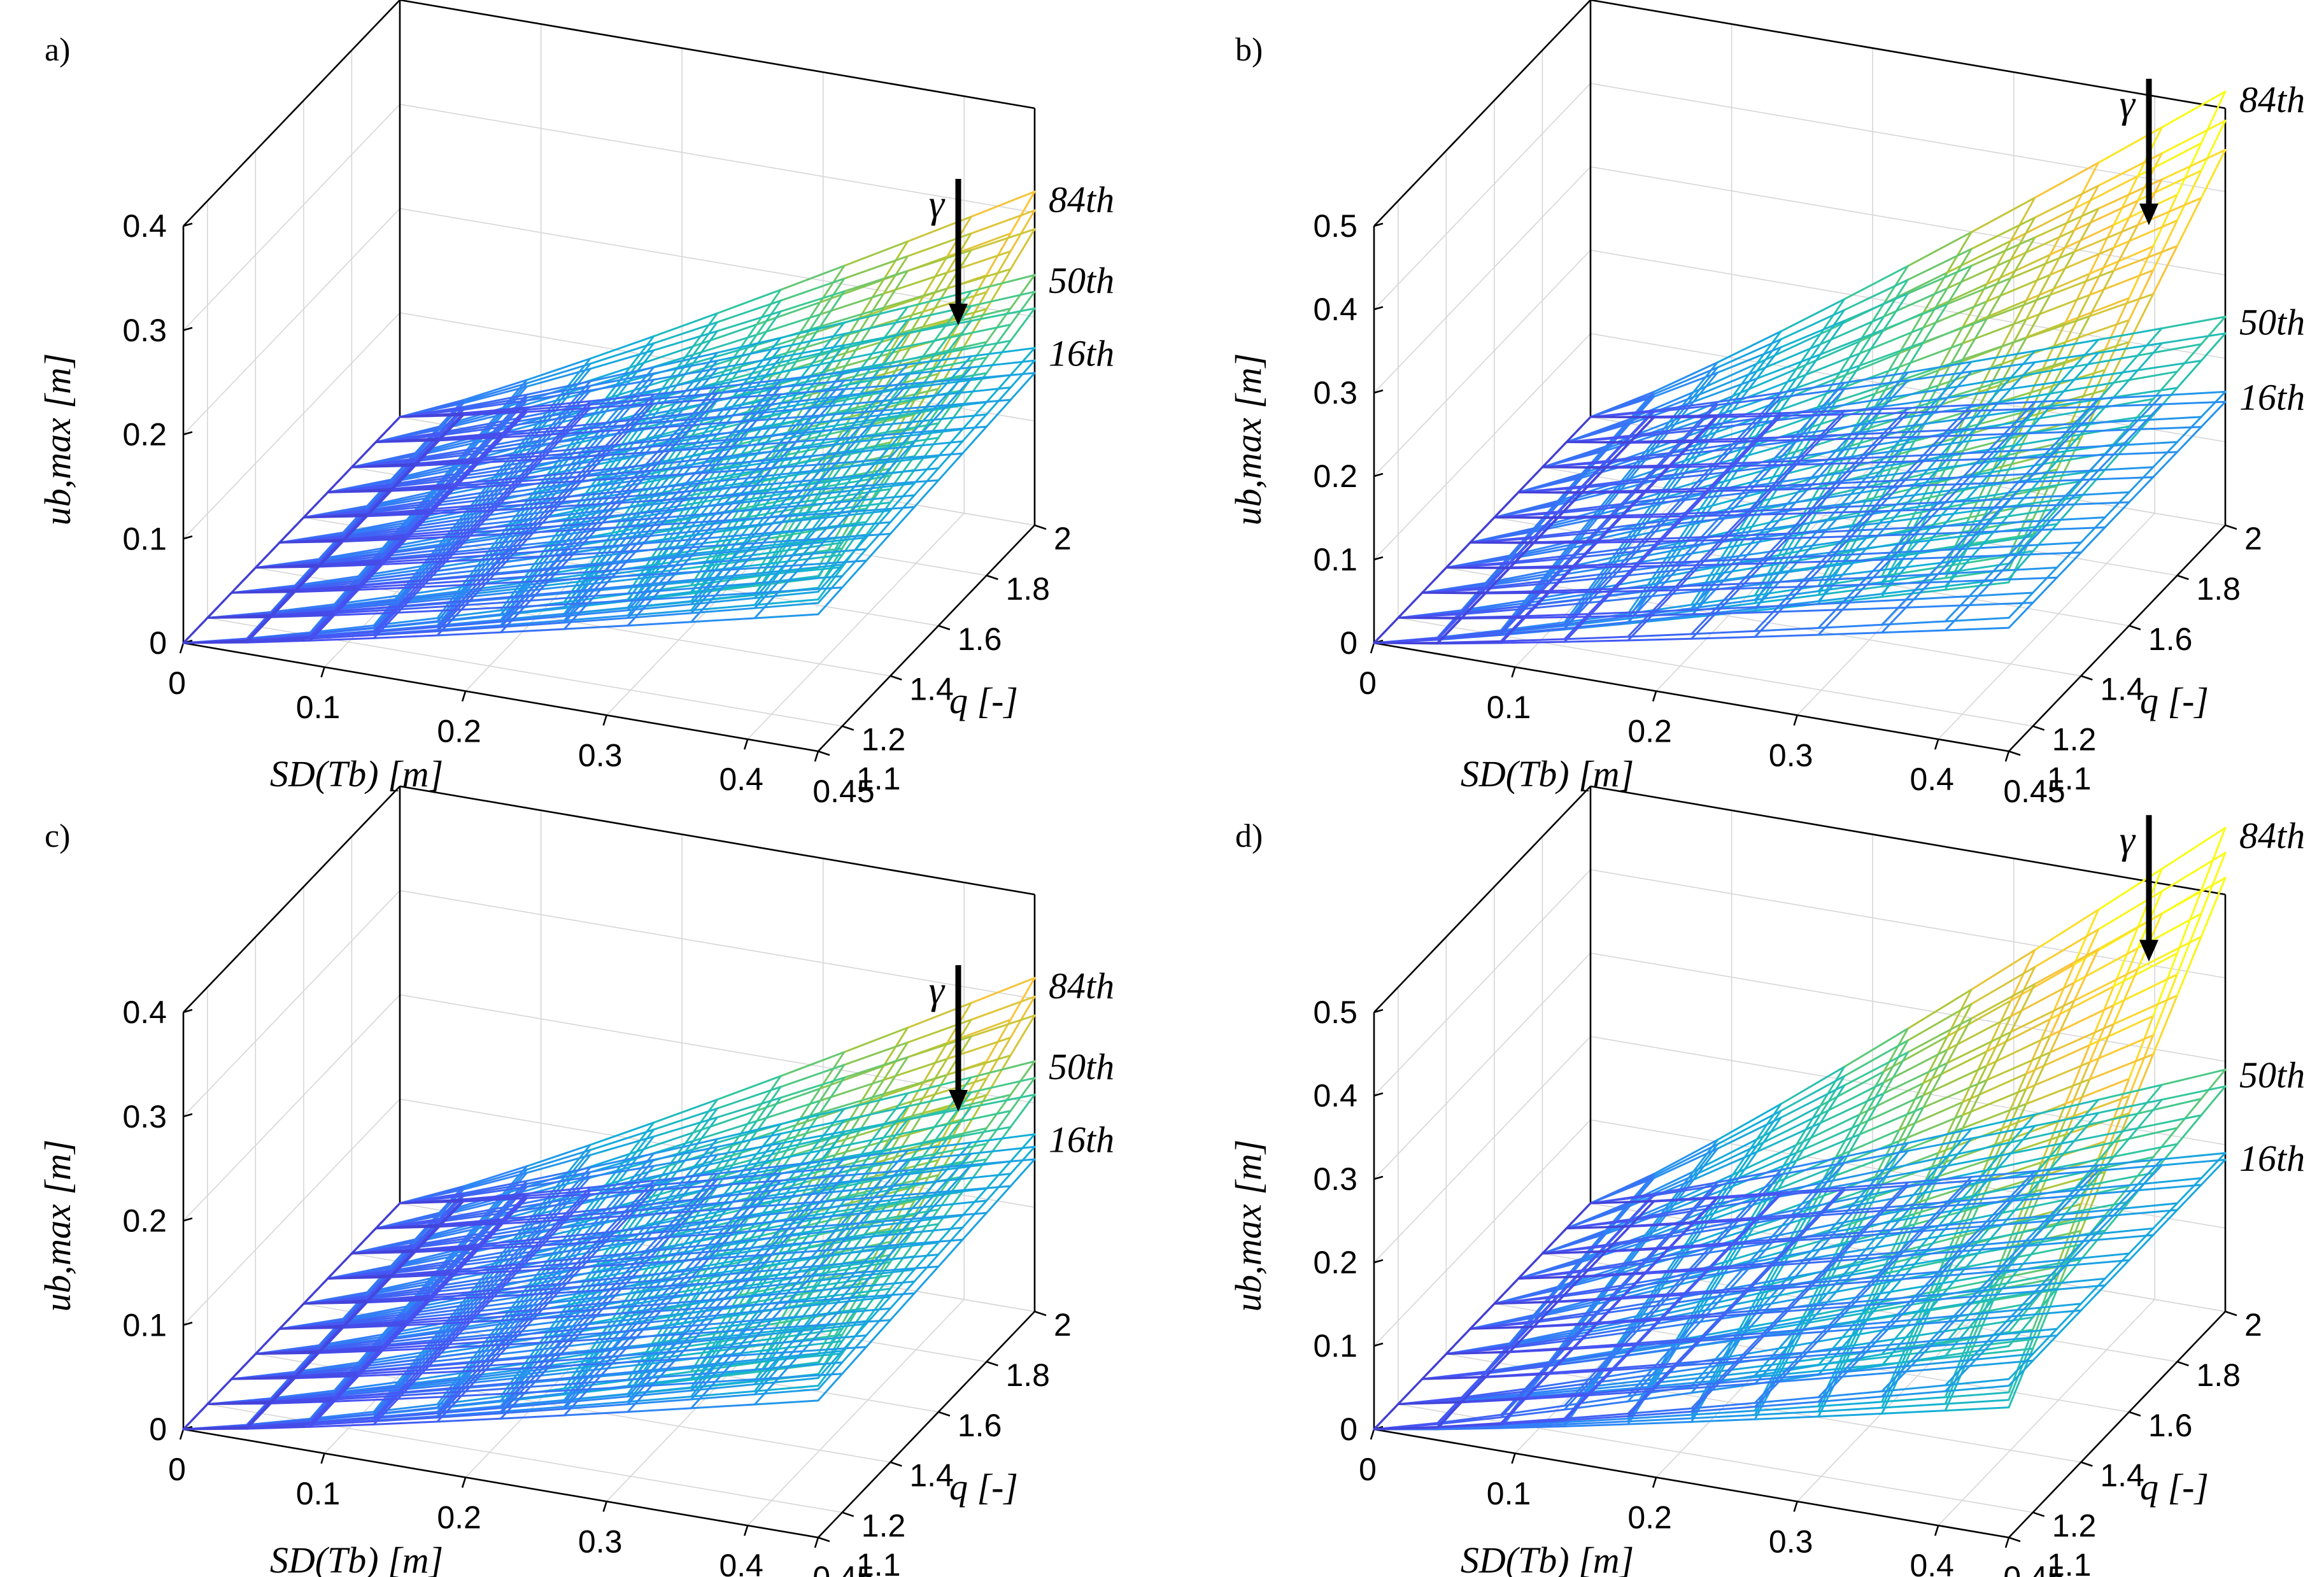  I want to click on arrow-head, so click(958, 314).